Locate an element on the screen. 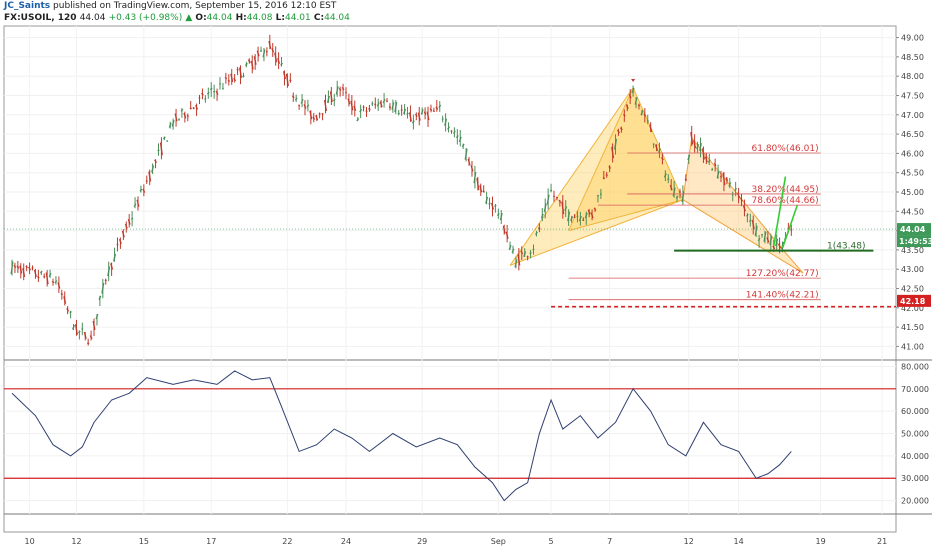  fib-level-label: 1(43.48) is located at coordinates (846, 247).